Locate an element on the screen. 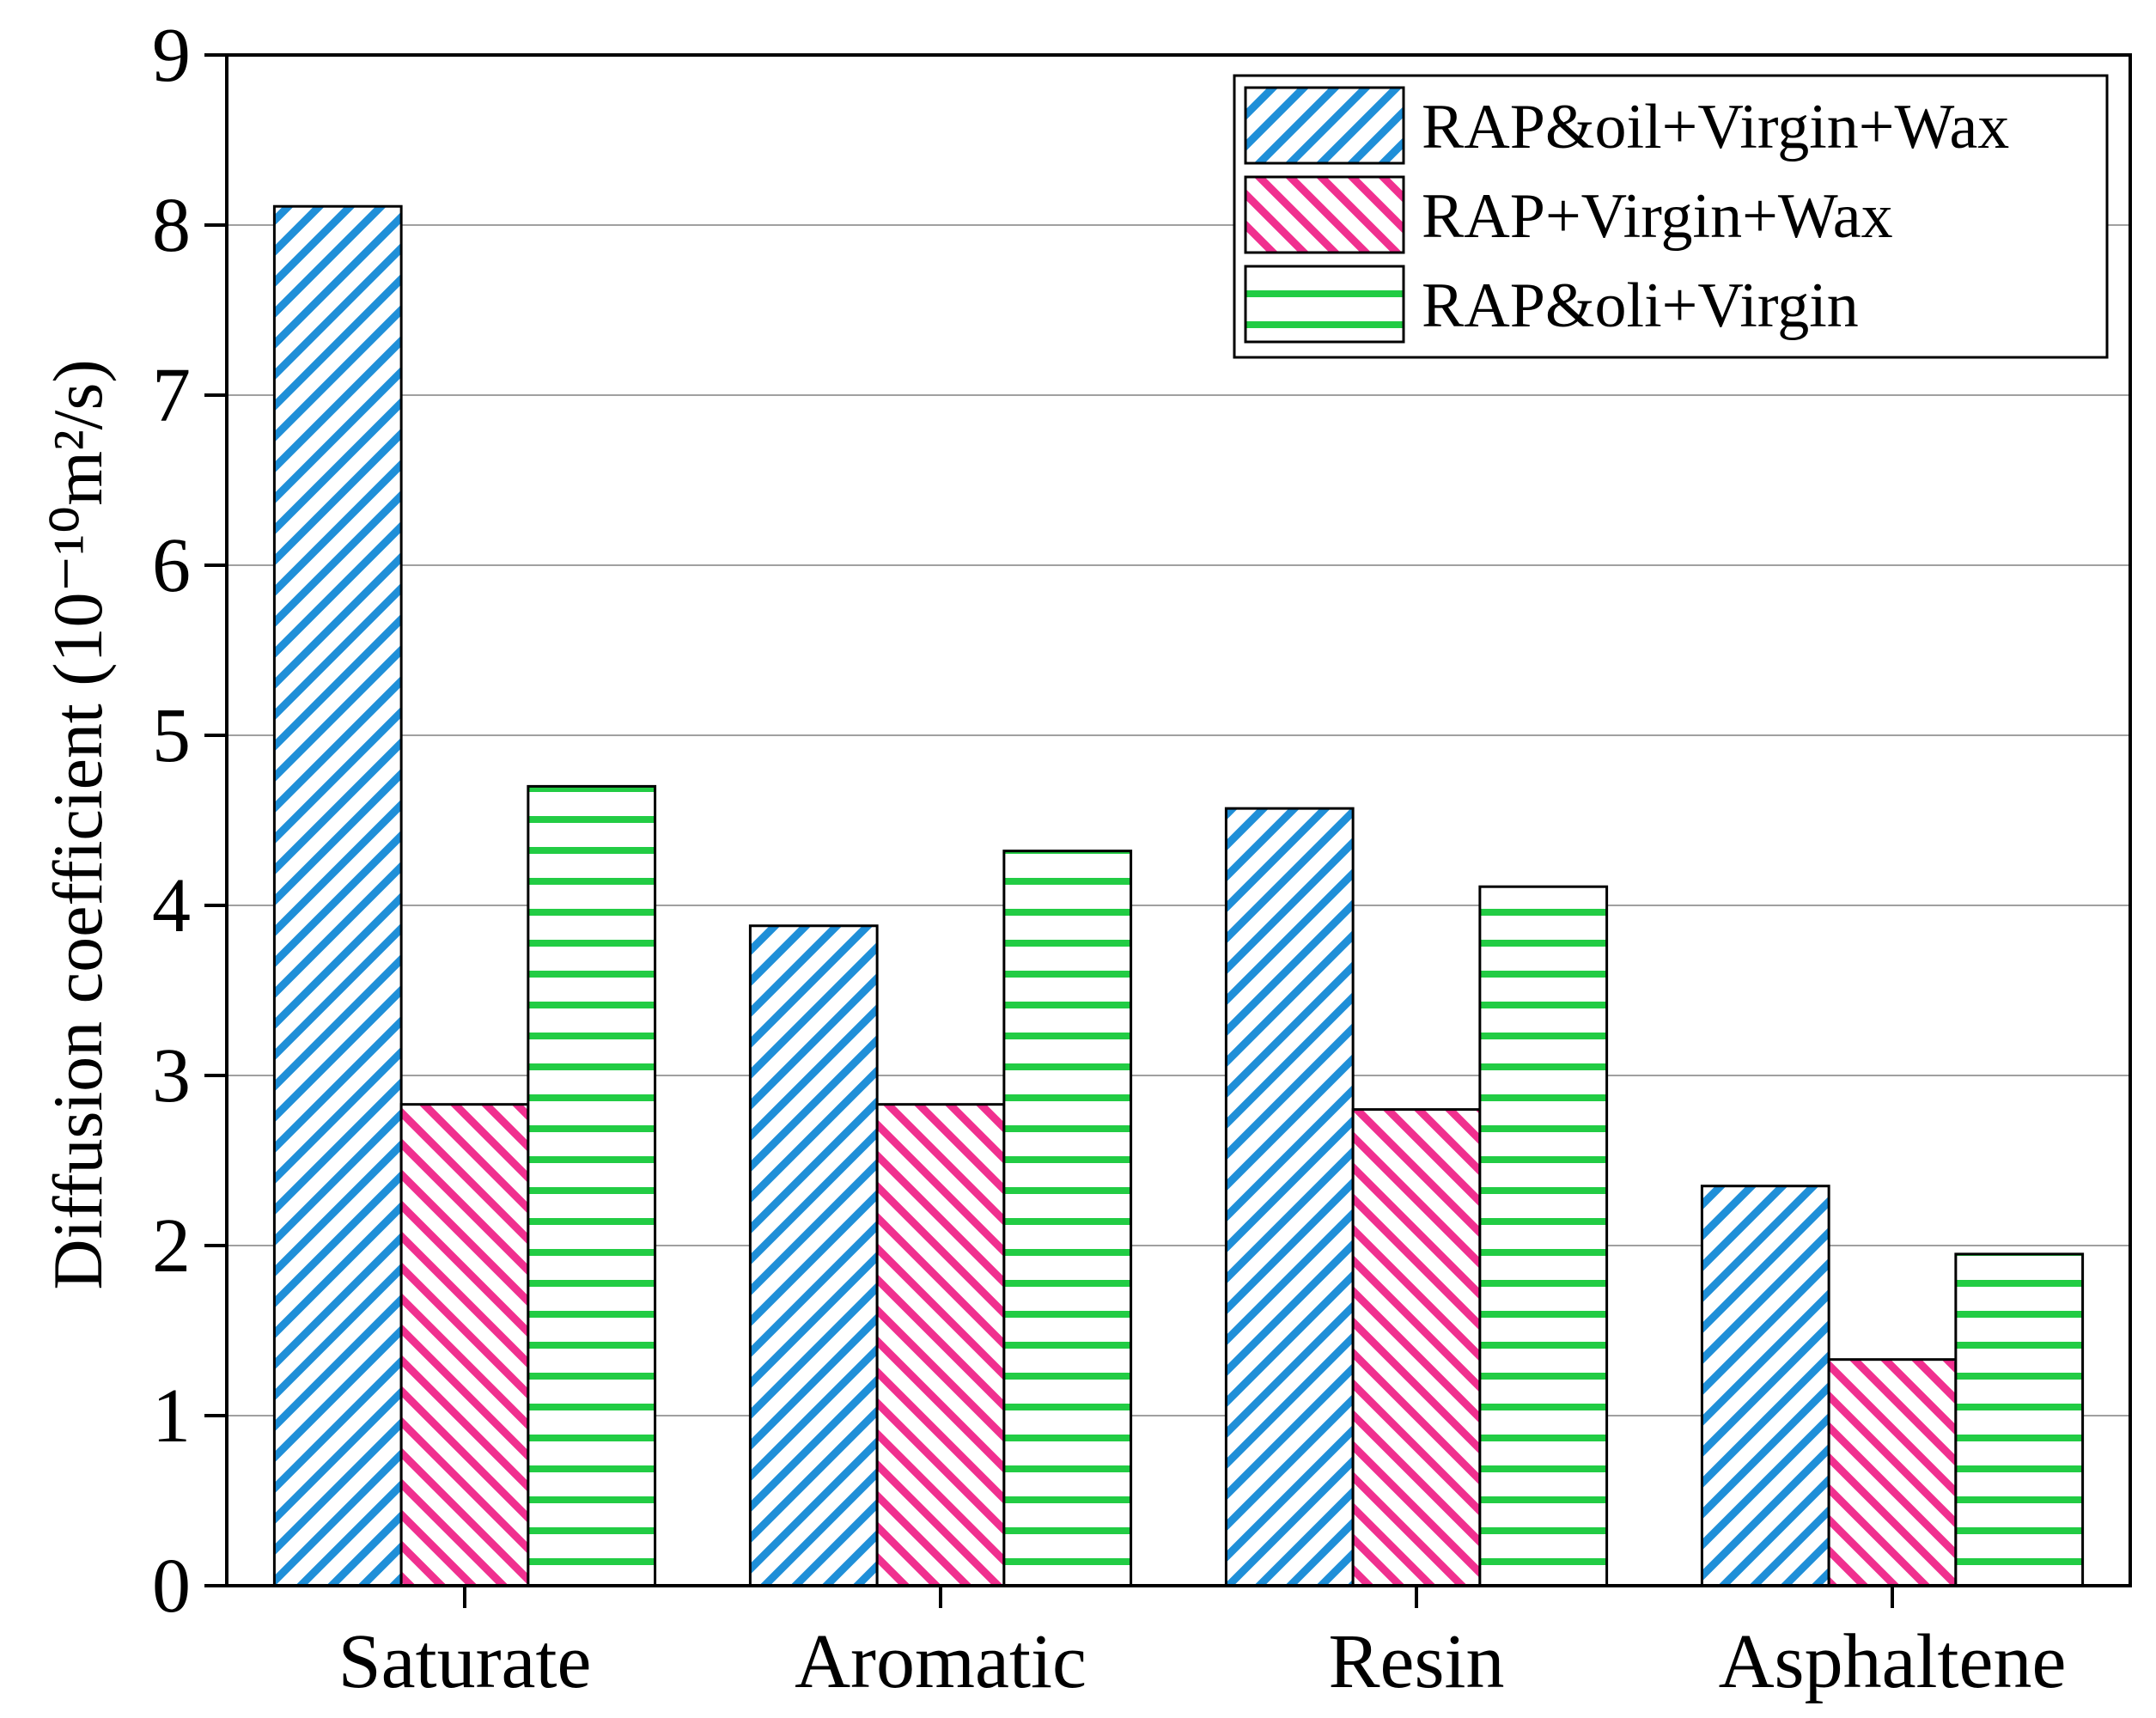  legend-label: RAP&oli+Virgin is located at coordinates (1640, 306).